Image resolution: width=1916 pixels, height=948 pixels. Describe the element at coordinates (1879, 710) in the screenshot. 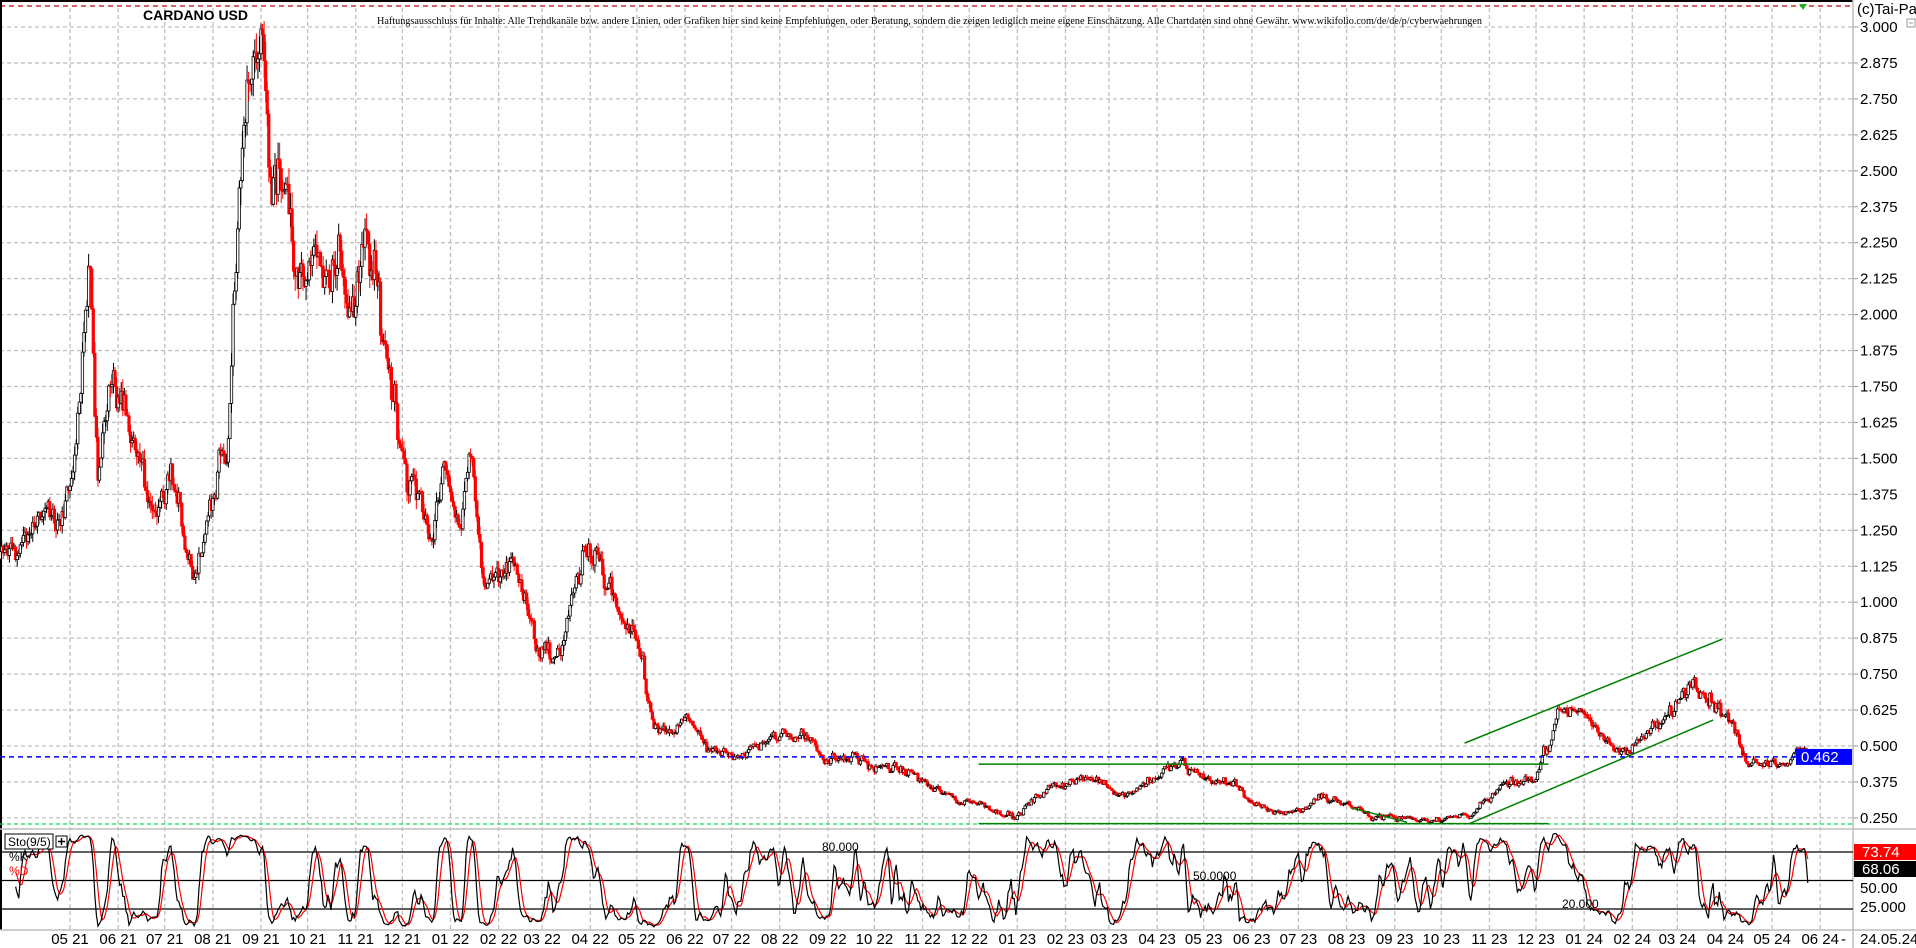

I see `price-tick-label: 0.625` at that location.